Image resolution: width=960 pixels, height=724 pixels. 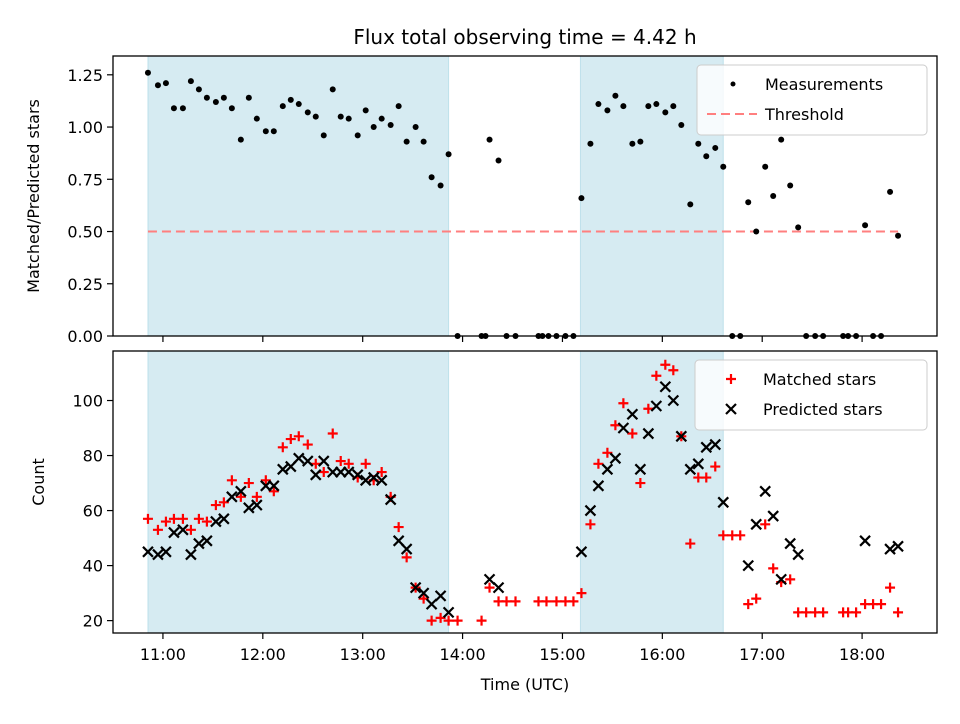 What do you see at coordinates (862, 654) in the screenshot?
I see `x-tick-label: 18:00` at bounding box center [862, 654].